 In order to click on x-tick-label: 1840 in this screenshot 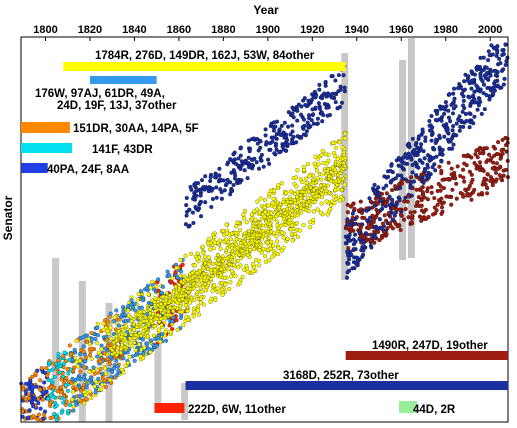, I will do `click(134, 30)`.